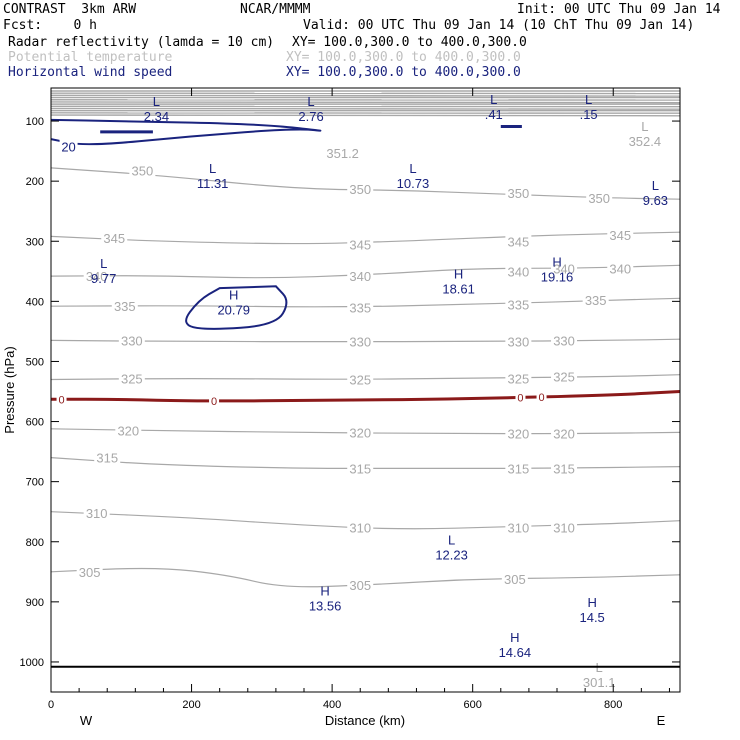  Describe the element at coordinates (645, 141) in the screenshot. I see `theta-extreme-value: 352.4` at that location.